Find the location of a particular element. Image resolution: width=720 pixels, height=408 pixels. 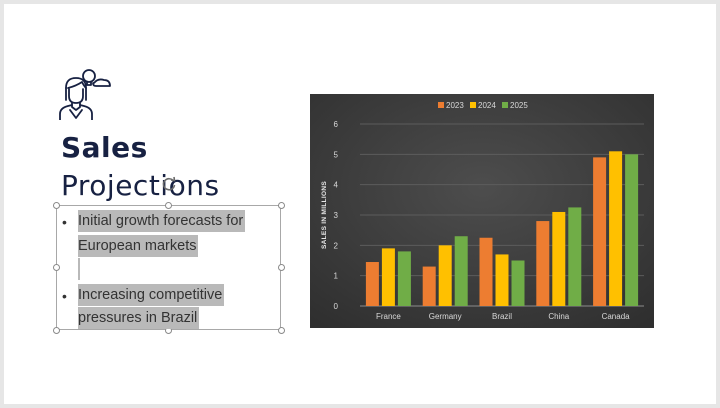

bar-2025-china is located at coordinates (575, 256).